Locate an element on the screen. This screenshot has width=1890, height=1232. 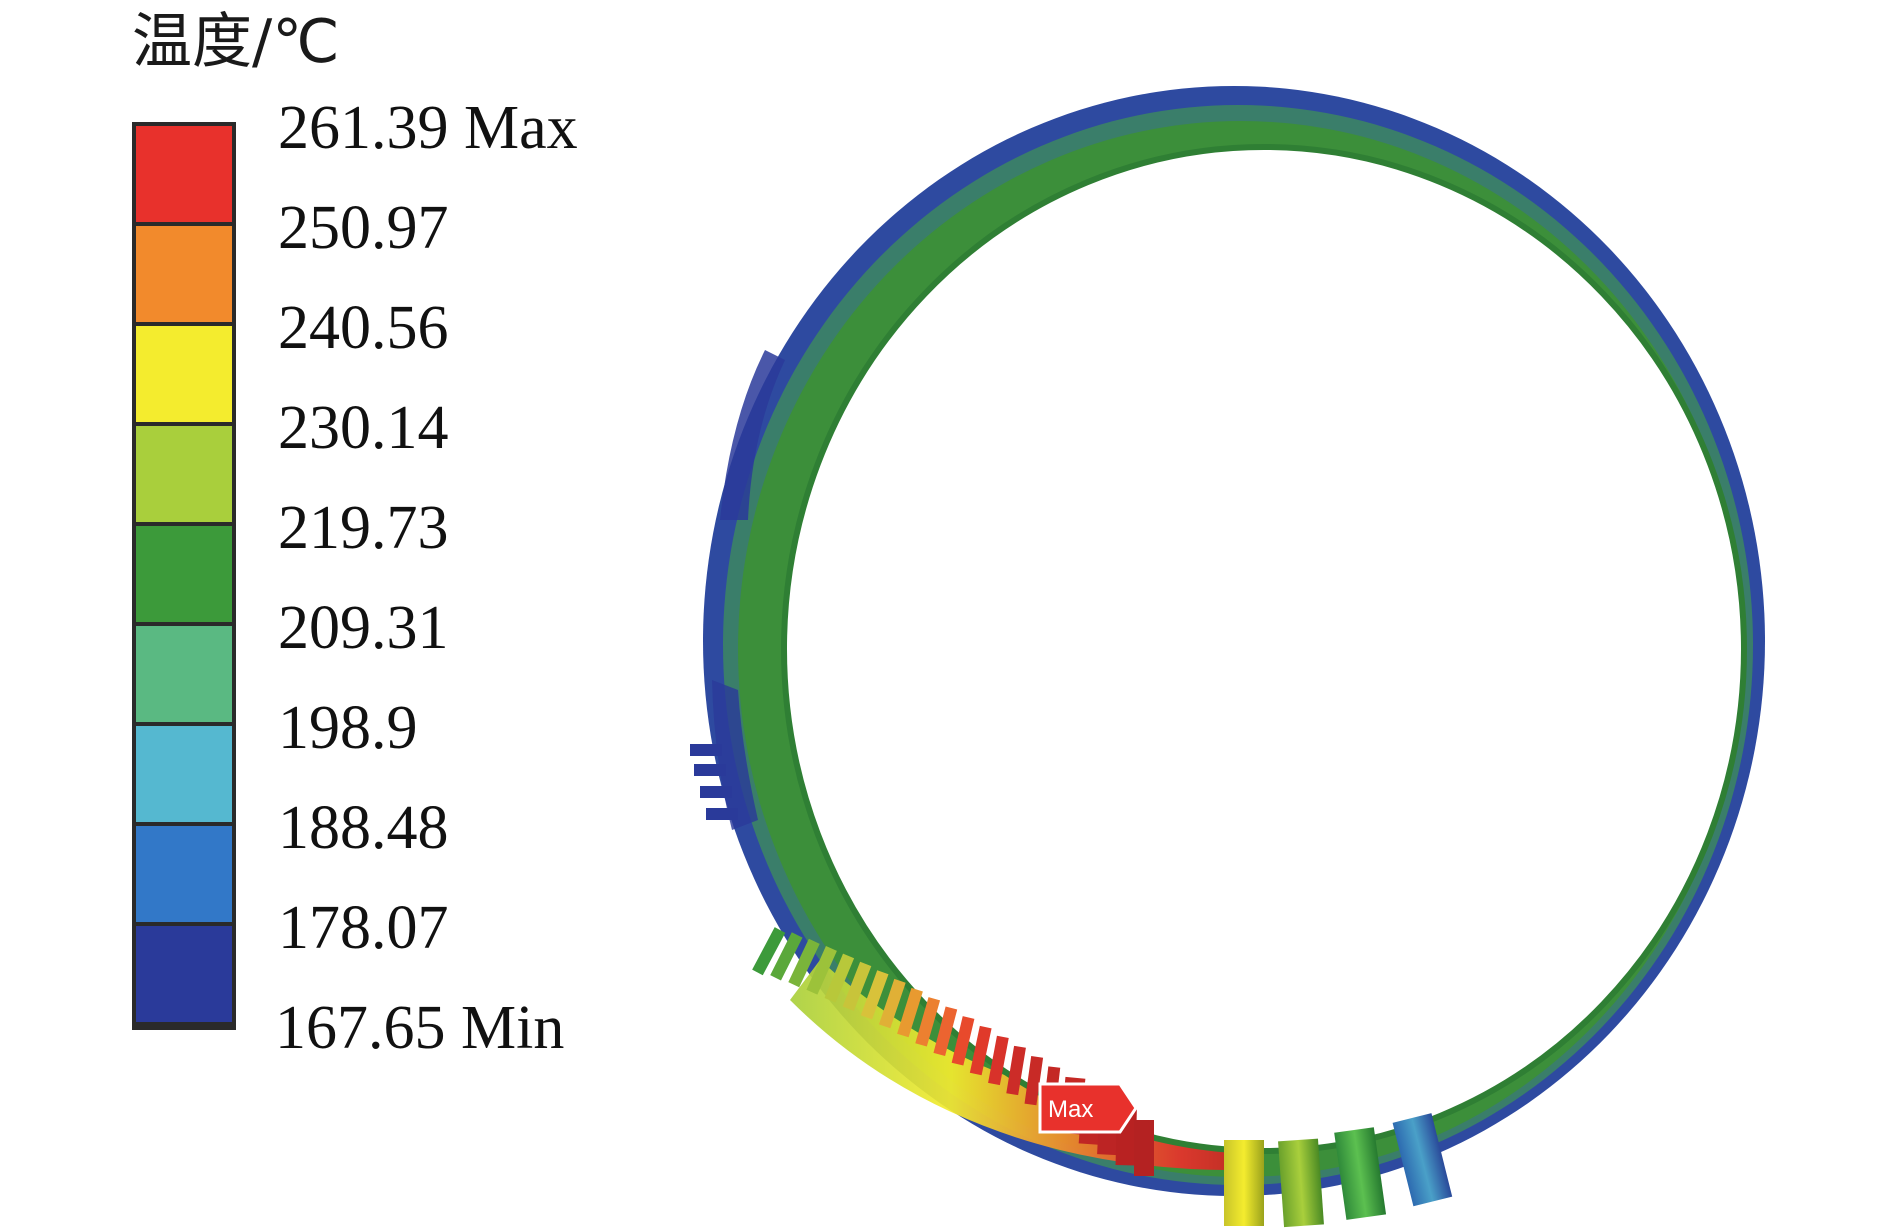
max-marker: Max is located at coordinates (1088, 1108).